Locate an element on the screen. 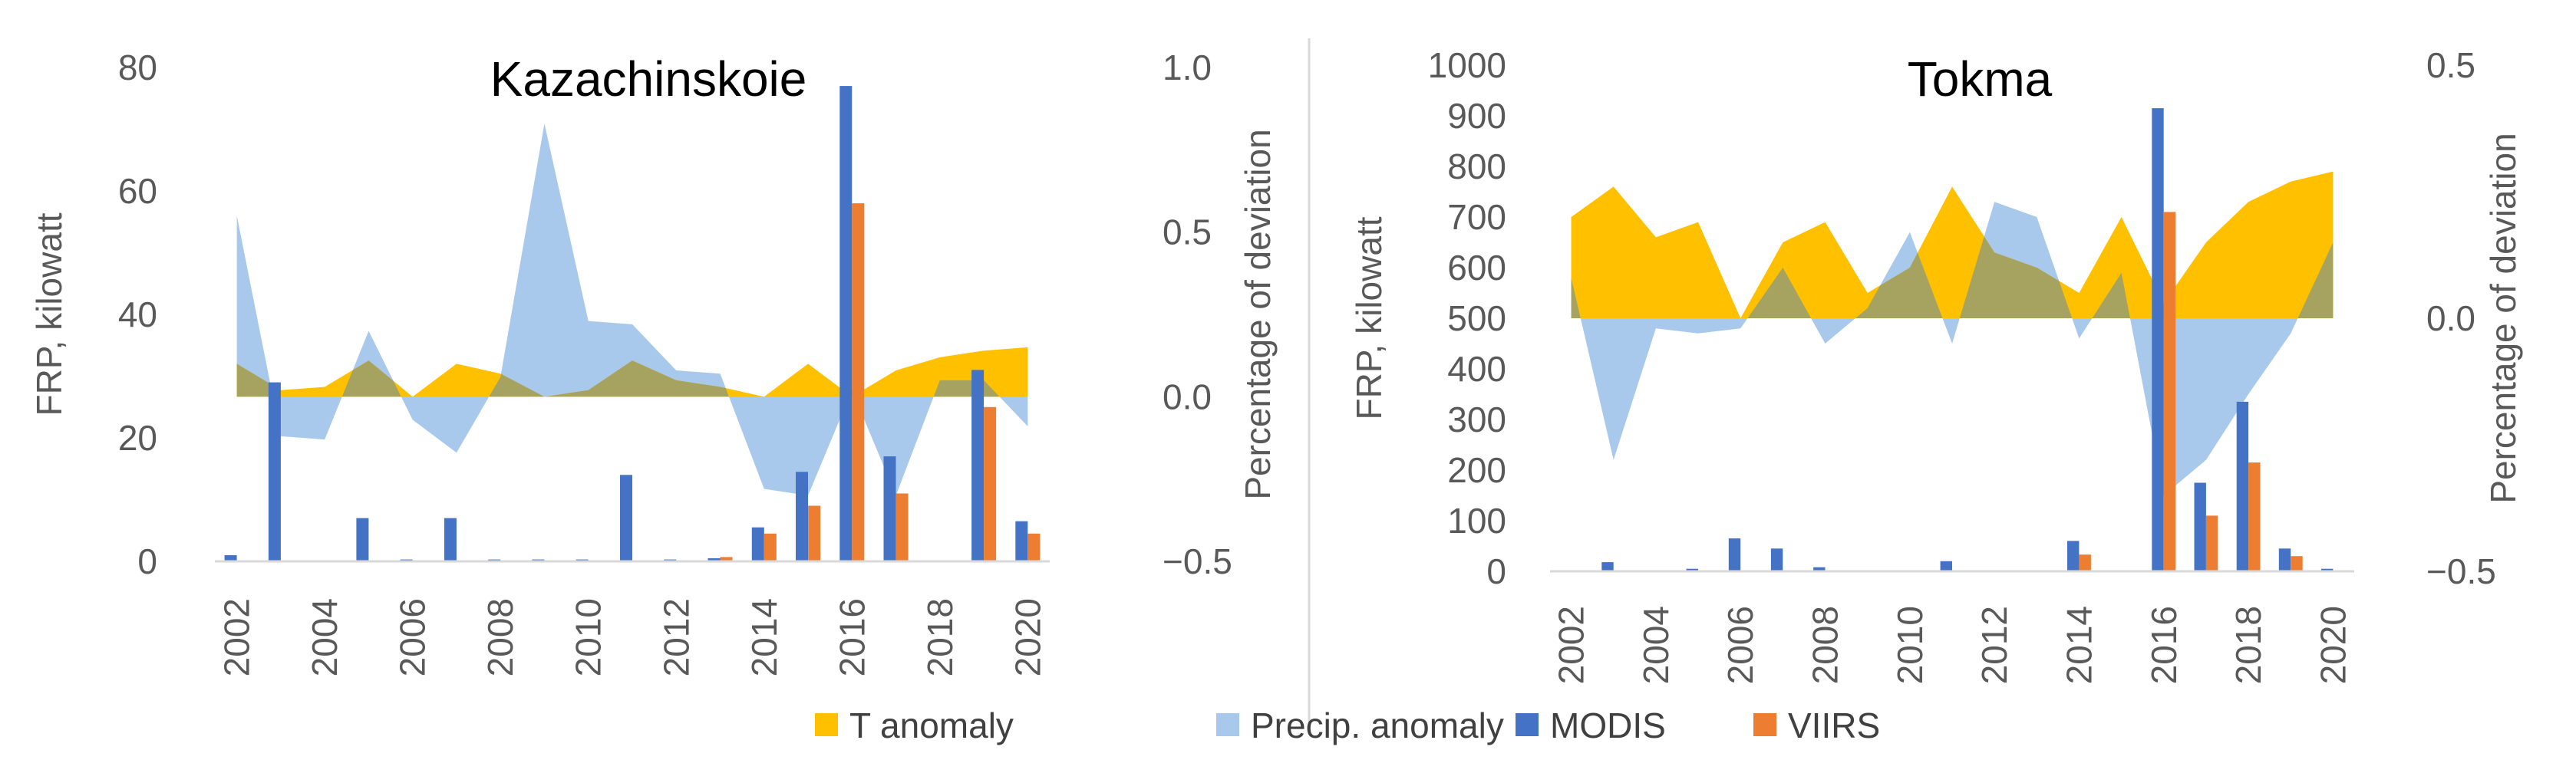 The width and height of the screenshot is (2576, 773). modis-bar-2018 is located at coordinates (2242, 486).